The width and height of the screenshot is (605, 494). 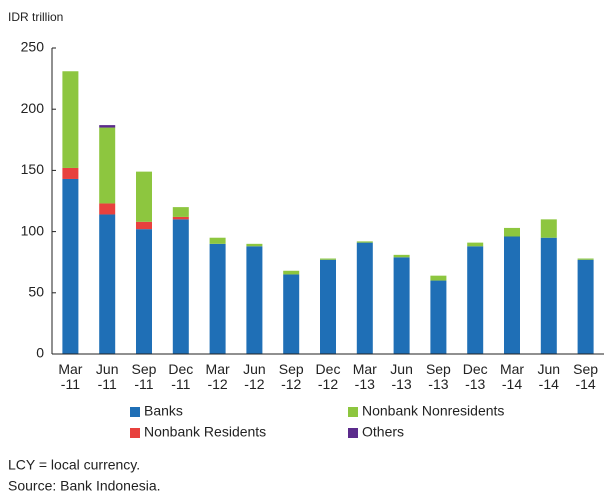 What do you see at coordinates (40, 353) in the screenshot?
I see `y-tick-label: 0` at bounding box center [40, 353].